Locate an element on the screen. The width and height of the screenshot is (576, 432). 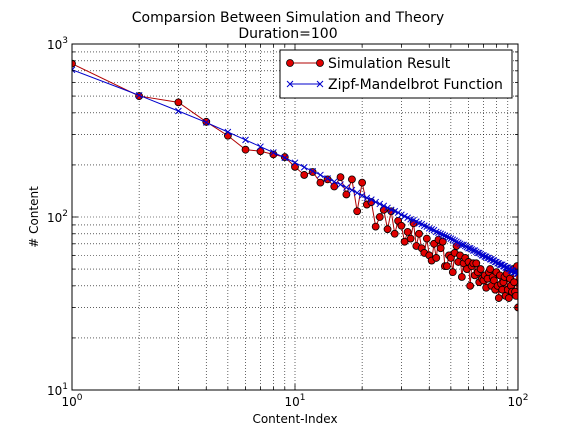
x-tick-exponent: 2 is located at coordinates (526, 398).